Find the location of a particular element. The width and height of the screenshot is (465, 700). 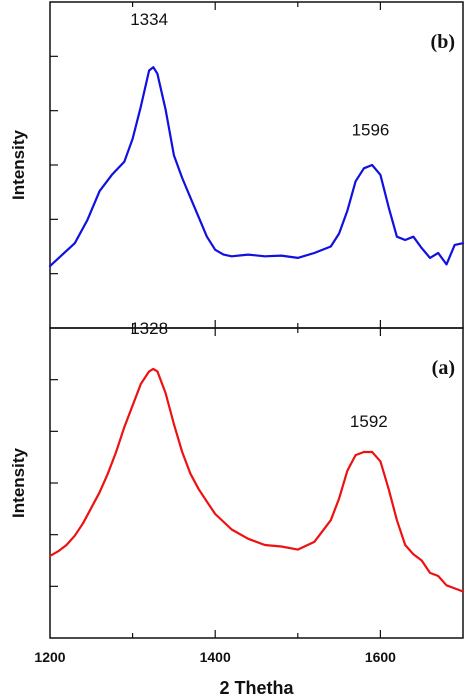

peak-label-1328: 1328 is located at coordinates (149, 328).